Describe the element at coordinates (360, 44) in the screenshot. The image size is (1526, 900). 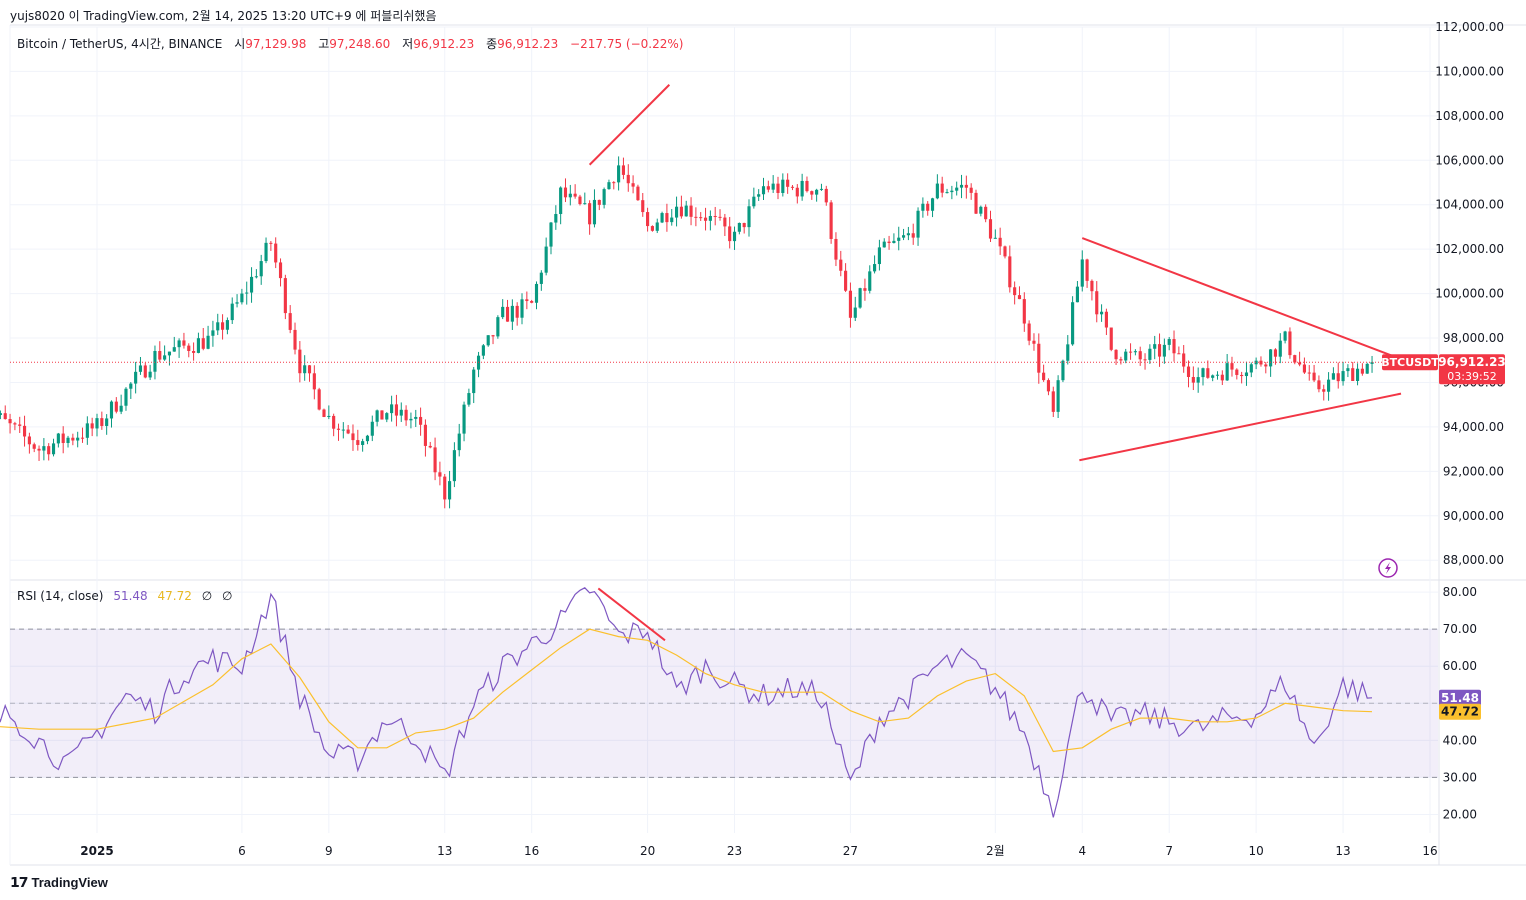
I see `high-value: 97,248.60` at that location.